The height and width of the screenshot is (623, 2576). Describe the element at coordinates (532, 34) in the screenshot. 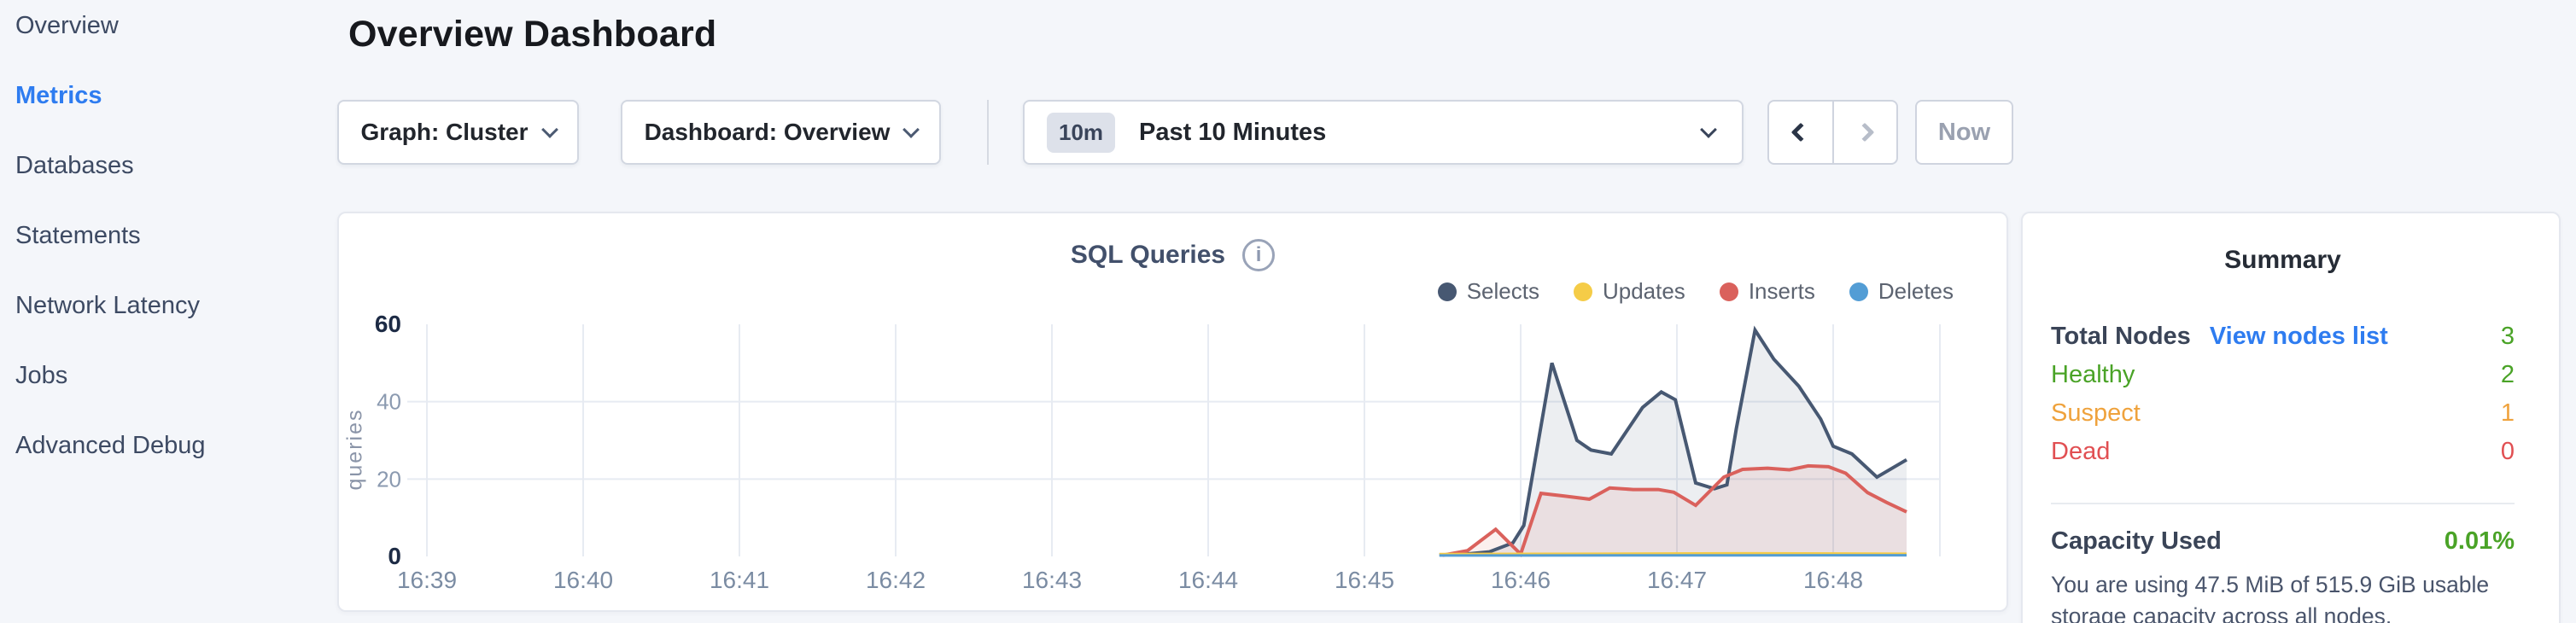

I see `page-title: Overview Dashboard` at that location.